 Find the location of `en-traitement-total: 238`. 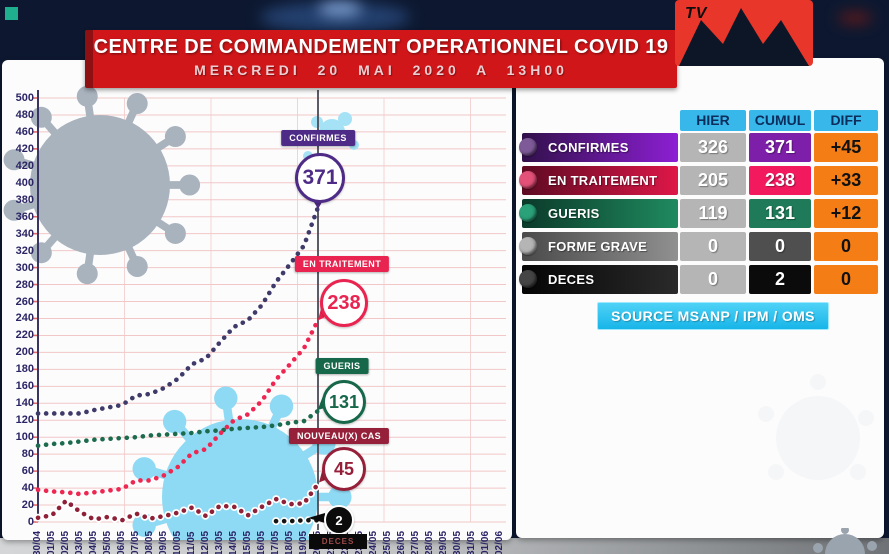

en-traitement-total: 238 is located at coordinates (344, 302).